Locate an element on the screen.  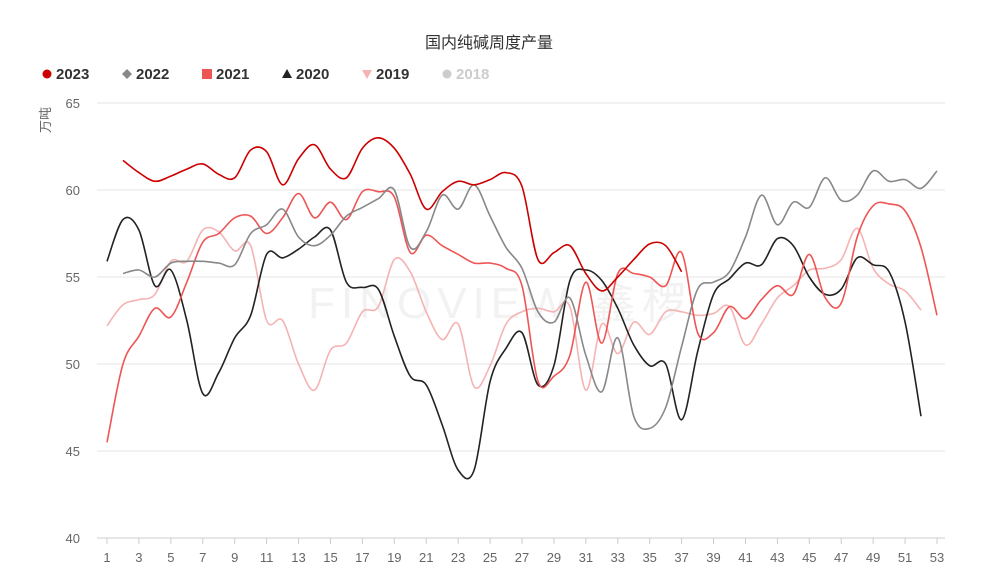
x-tick-label: 53 is located at coordinates (937, 557).